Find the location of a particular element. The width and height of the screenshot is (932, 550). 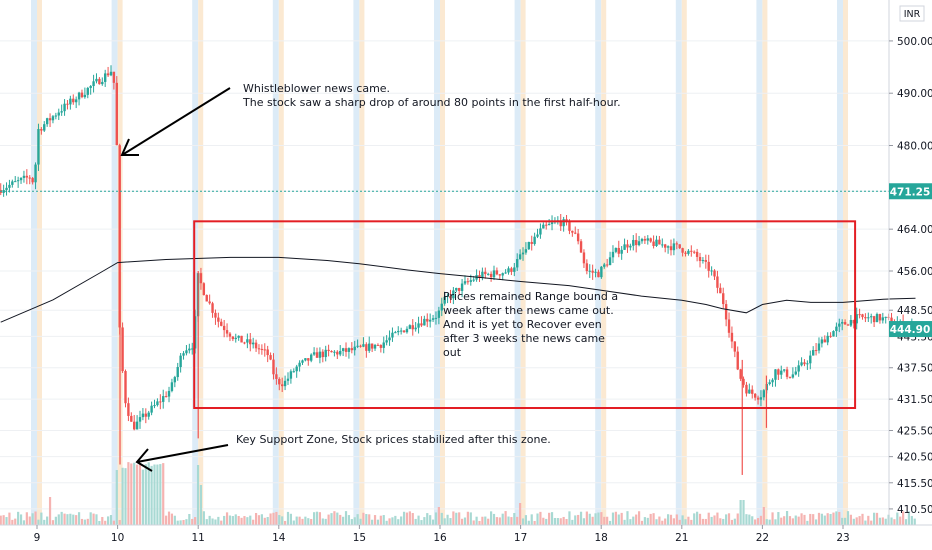

y-tick-label: 415.50 is located at coordinates (914, 484).